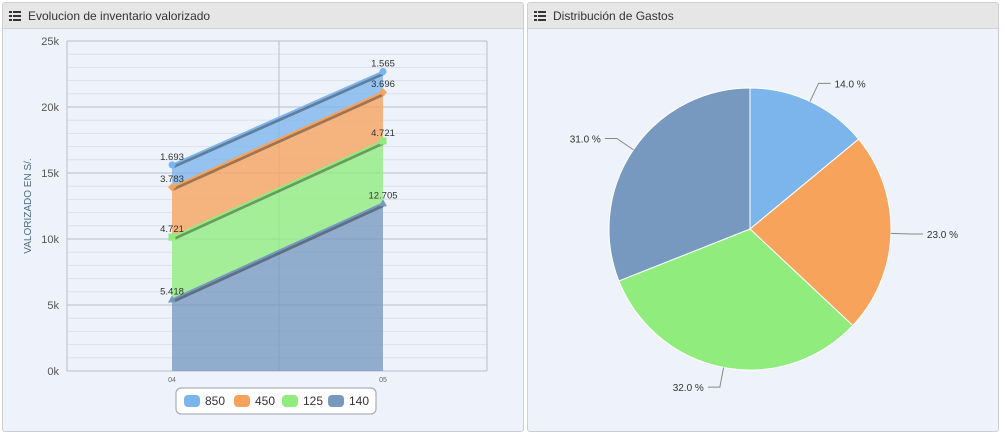 This screenshot has height=436, width=1005. I want to click on legend-box, so click(276, 401).